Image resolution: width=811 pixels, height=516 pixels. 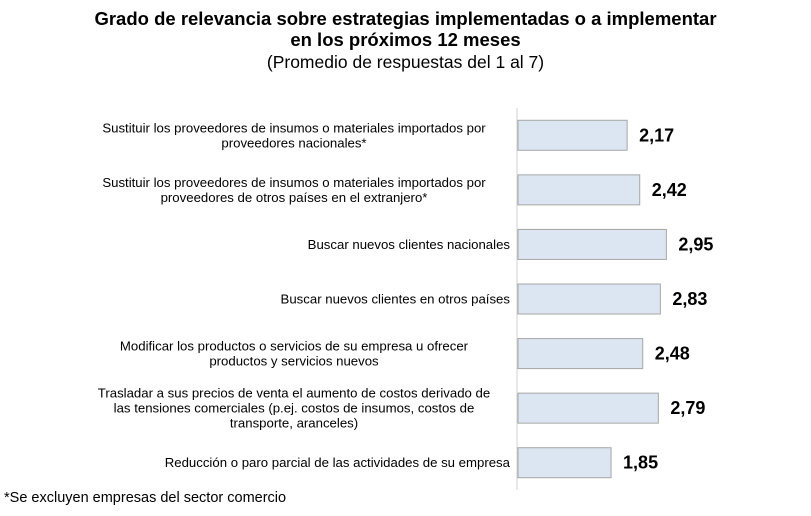 I want to click on category-label-4-line-1: Buscar nuevos clientes en otros países, so click(x=396, y=299).